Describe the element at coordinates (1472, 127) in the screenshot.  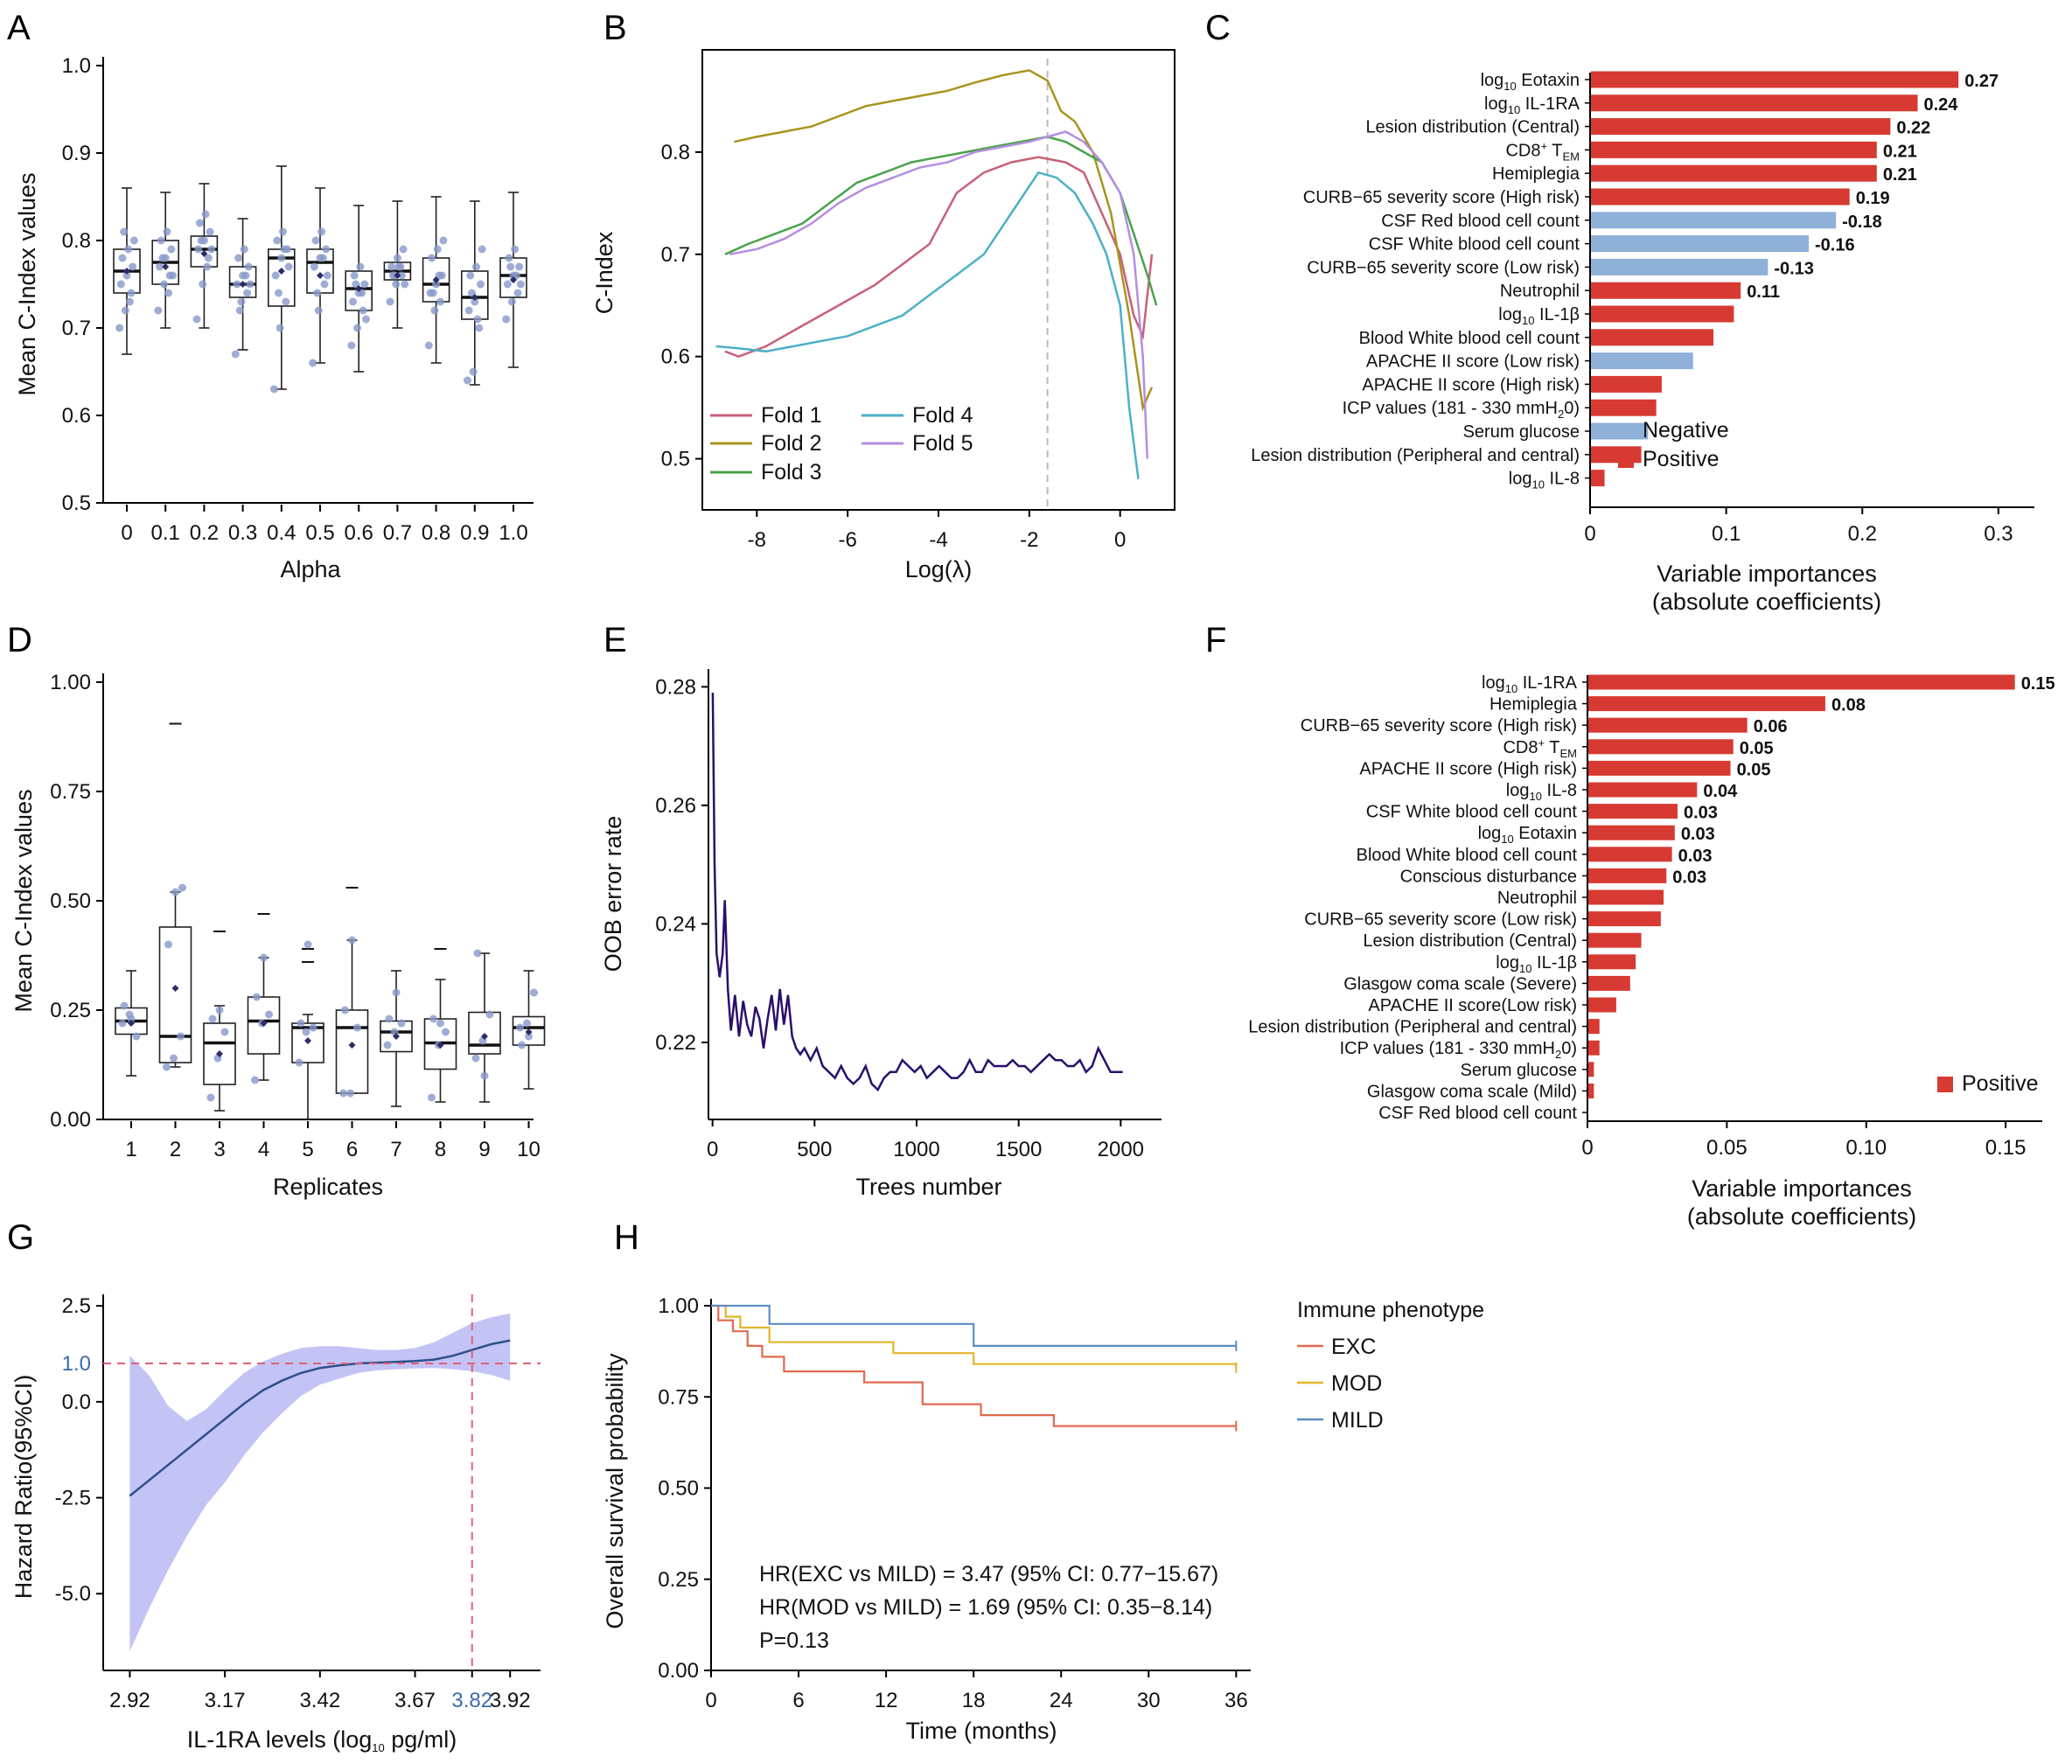
I see `label-part: Lesion distribution (Central)` at that location.